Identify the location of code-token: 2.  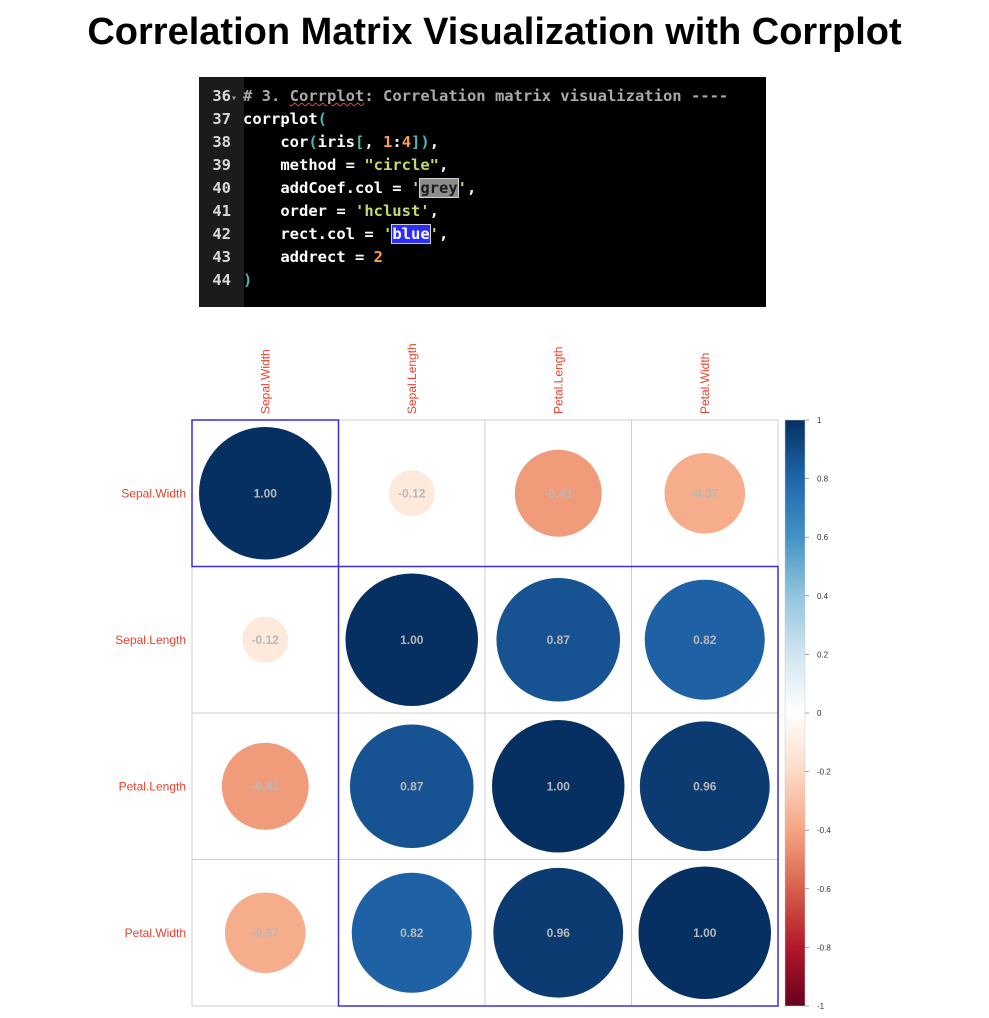
(378, 257).